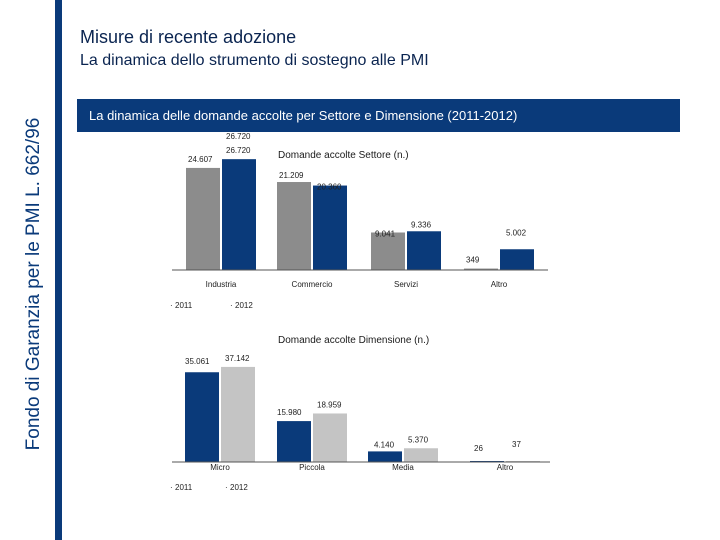 This screenshot has width=720, height=540. Describe the element at coordinates (312, 467) in the screenshot. I see `category-label: Piccola` at that location.